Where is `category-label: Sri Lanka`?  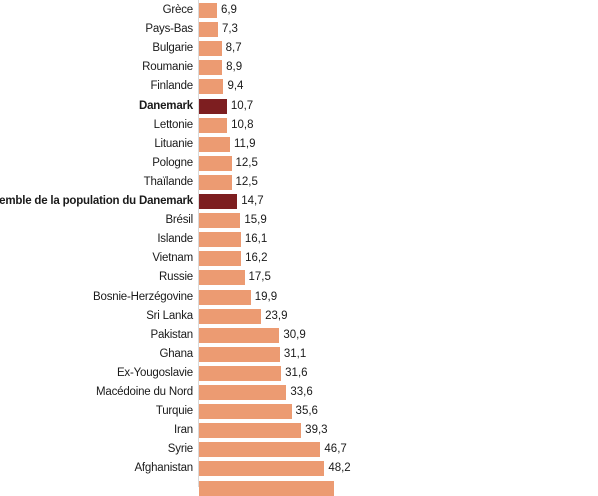 category-label: Sri Lanka is located at coordinates (169, 315).